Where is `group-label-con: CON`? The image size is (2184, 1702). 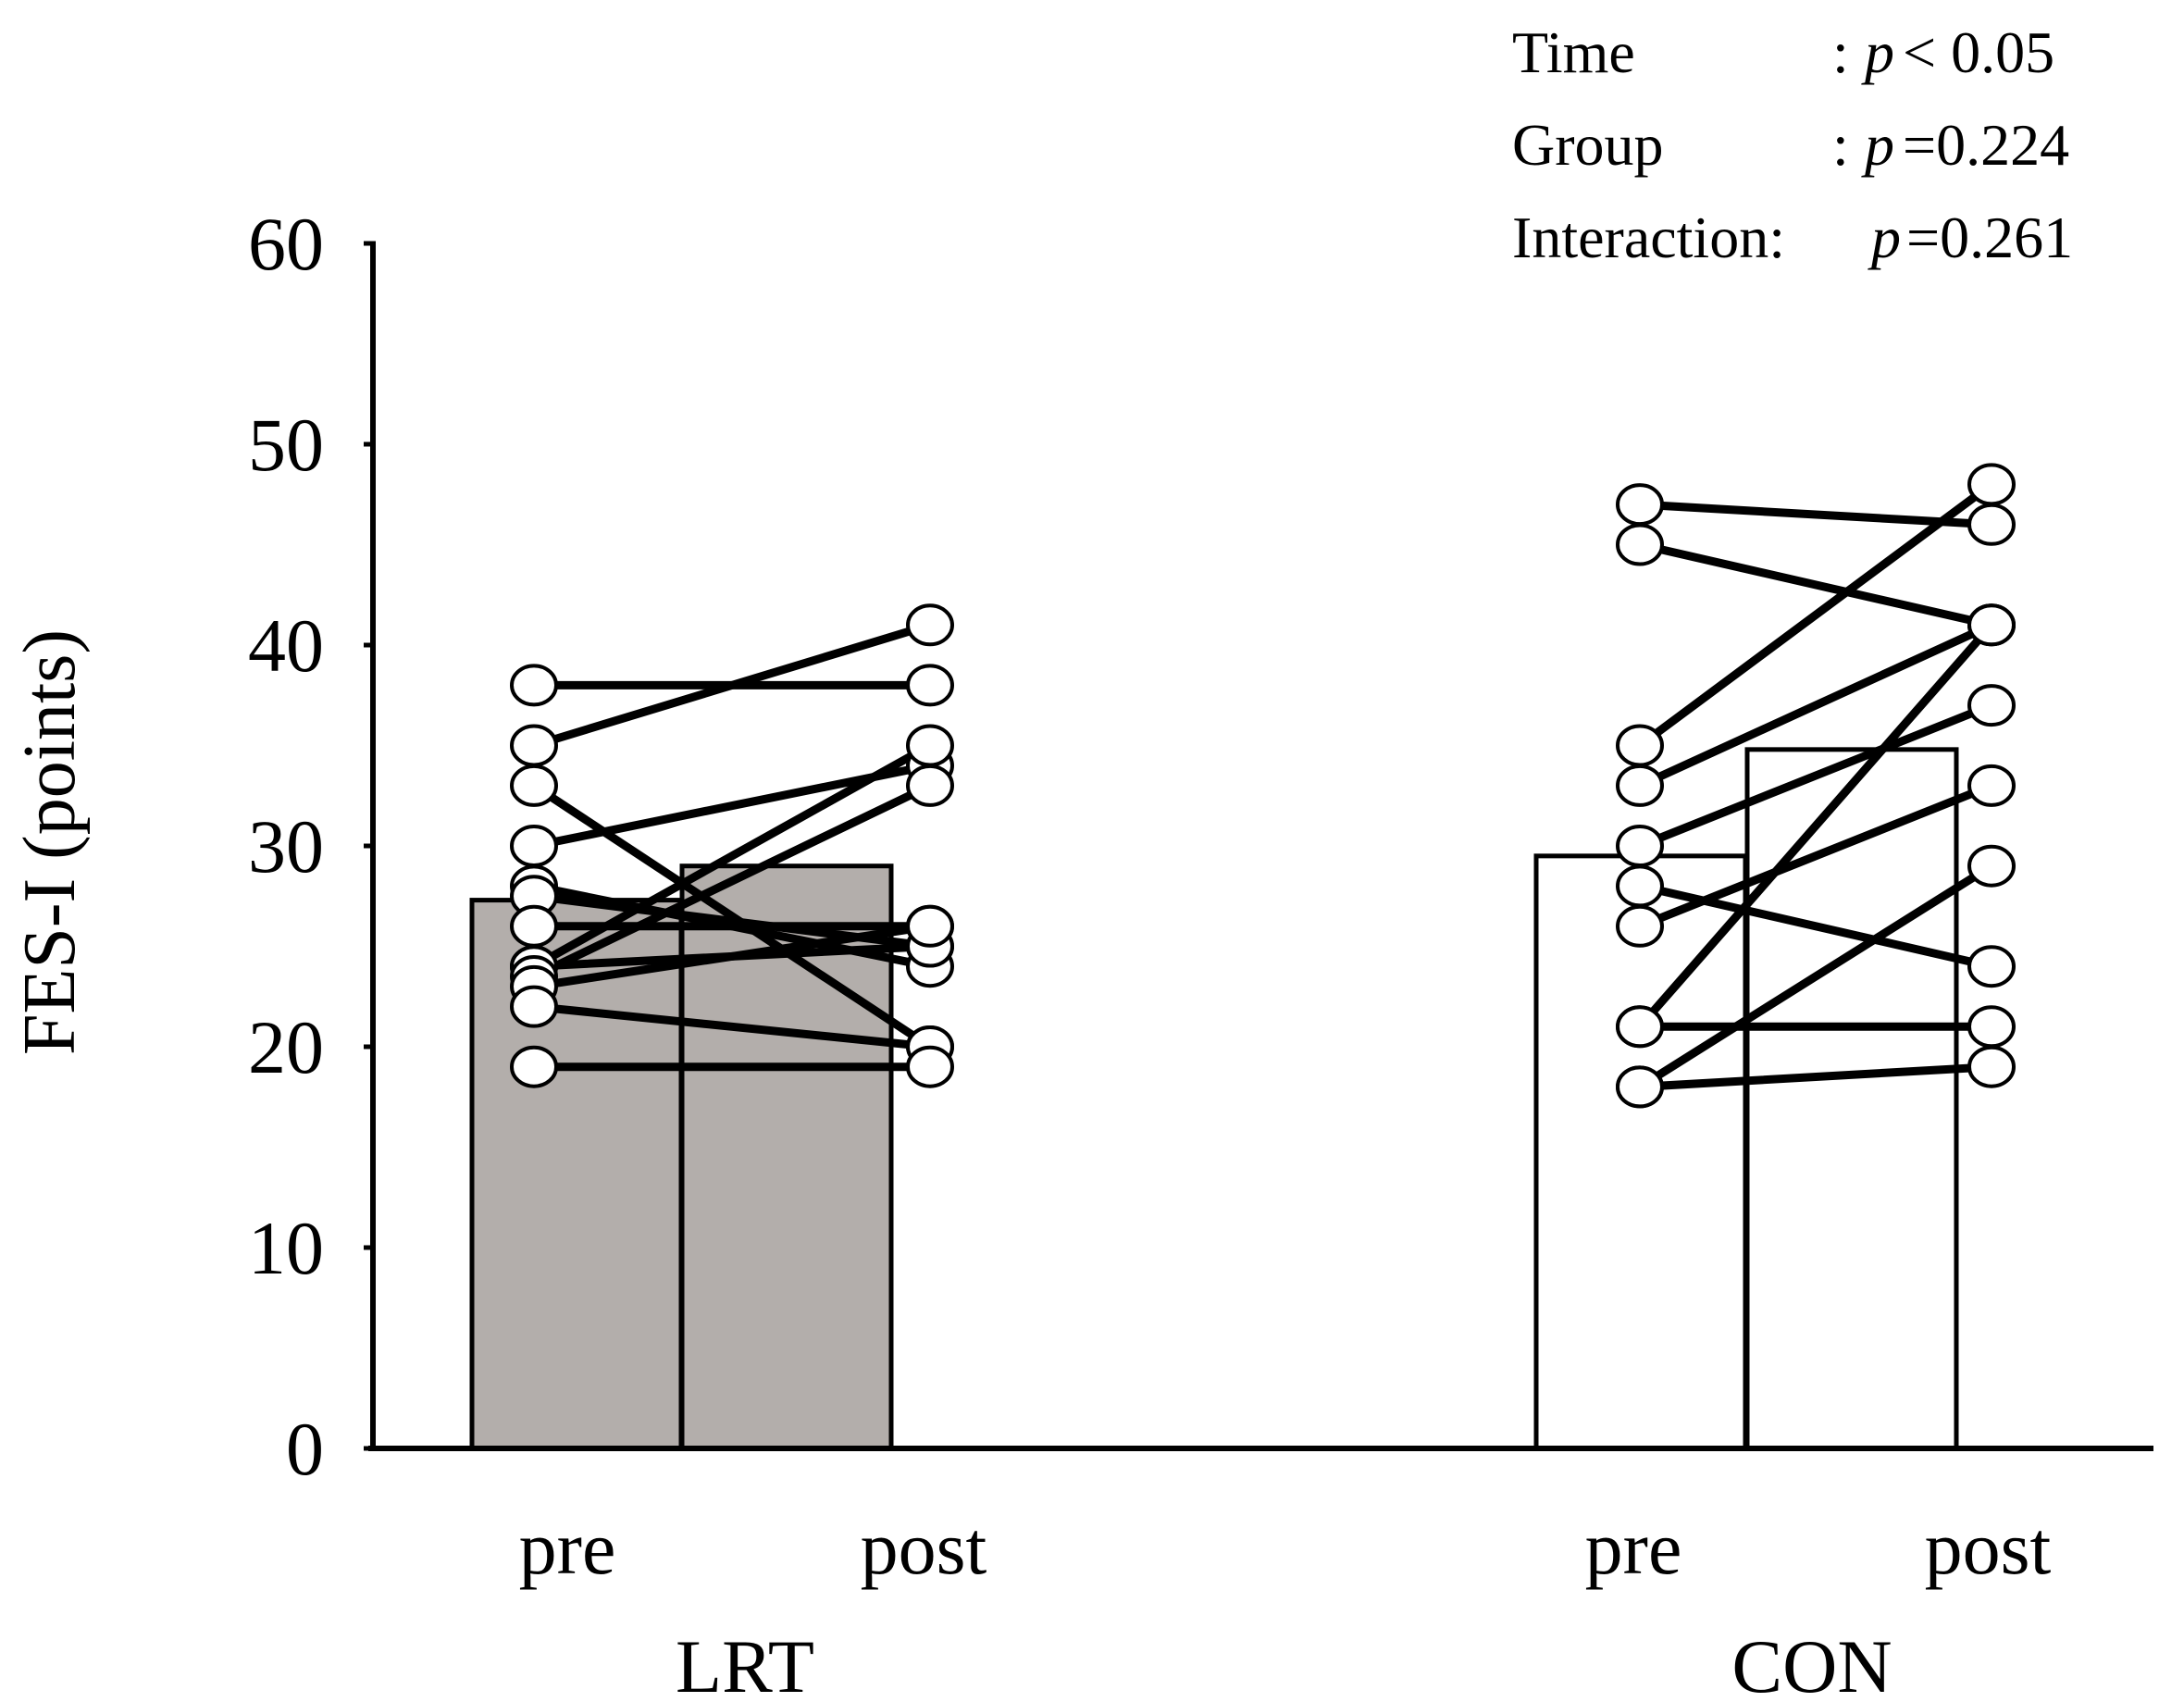 group-label-con: CON is located at coordinates (1811, 1663).